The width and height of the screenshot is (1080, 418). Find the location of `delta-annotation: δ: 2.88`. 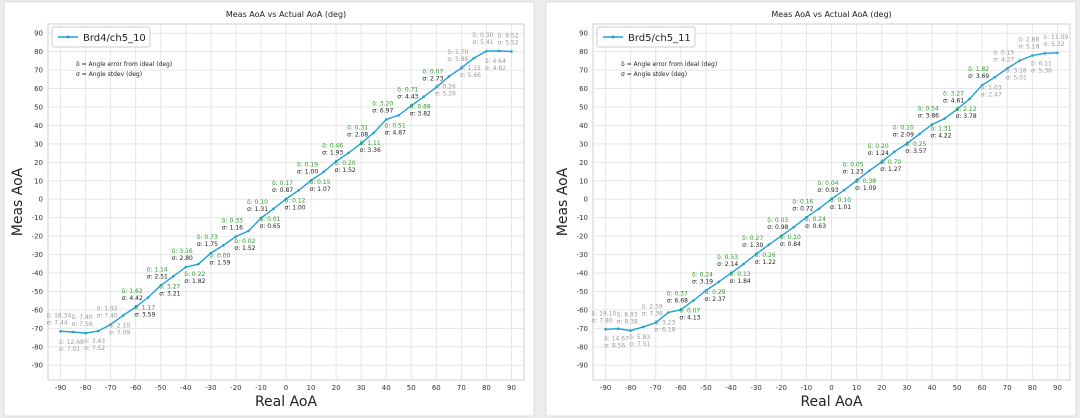

delta-annotation: δ: 2.88 is located at coordinates (1028, 40).